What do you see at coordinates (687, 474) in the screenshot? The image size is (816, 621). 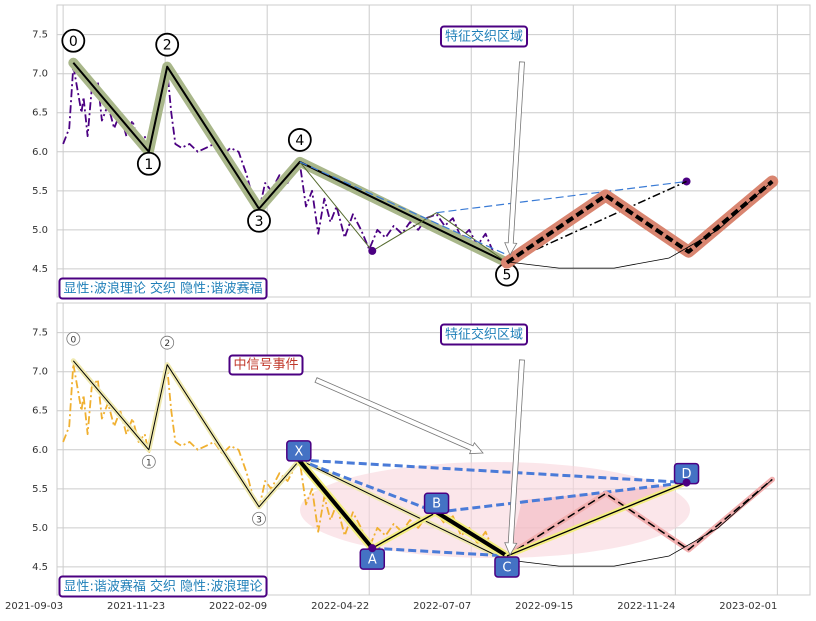 I see `point-label: D` at bounding box center [687, 474].